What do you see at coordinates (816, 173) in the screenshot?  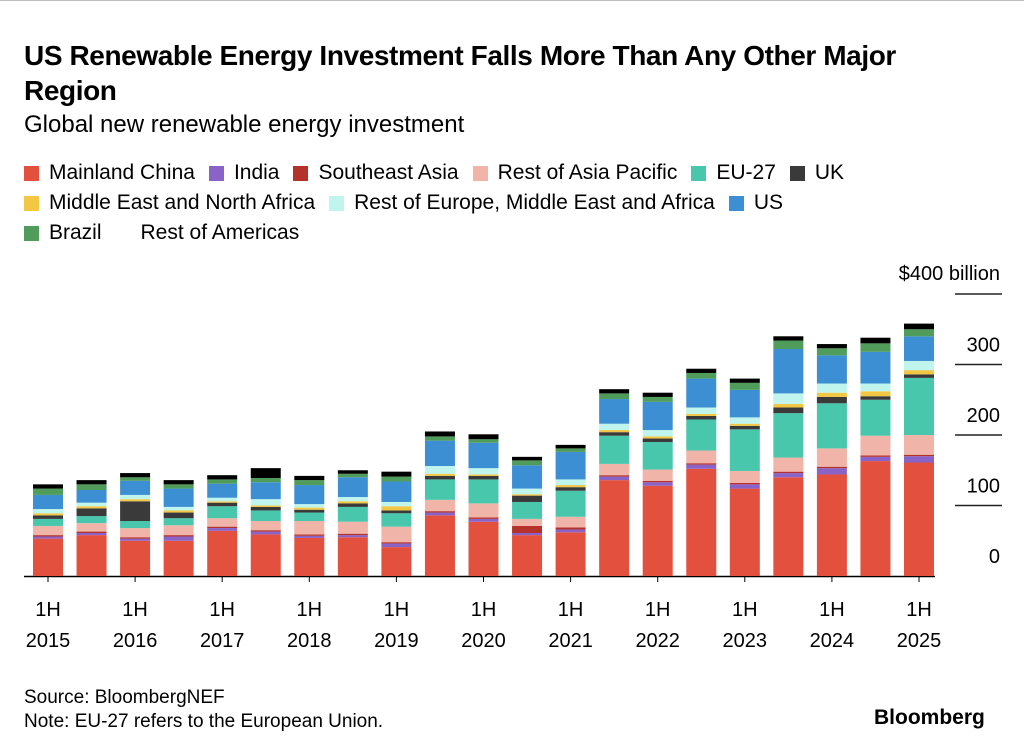 I see `legend-item: UK` at bounding box center [816, 173].